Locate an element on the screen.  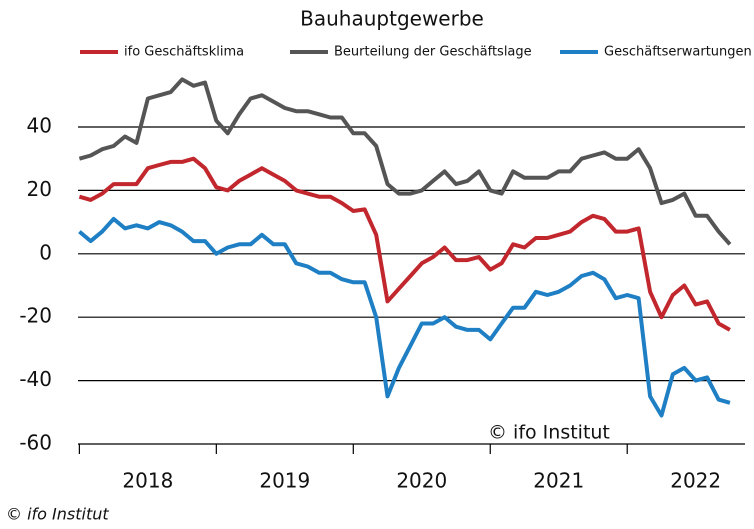
x-tick-label: 2022 is located at coordinates (695, 481).